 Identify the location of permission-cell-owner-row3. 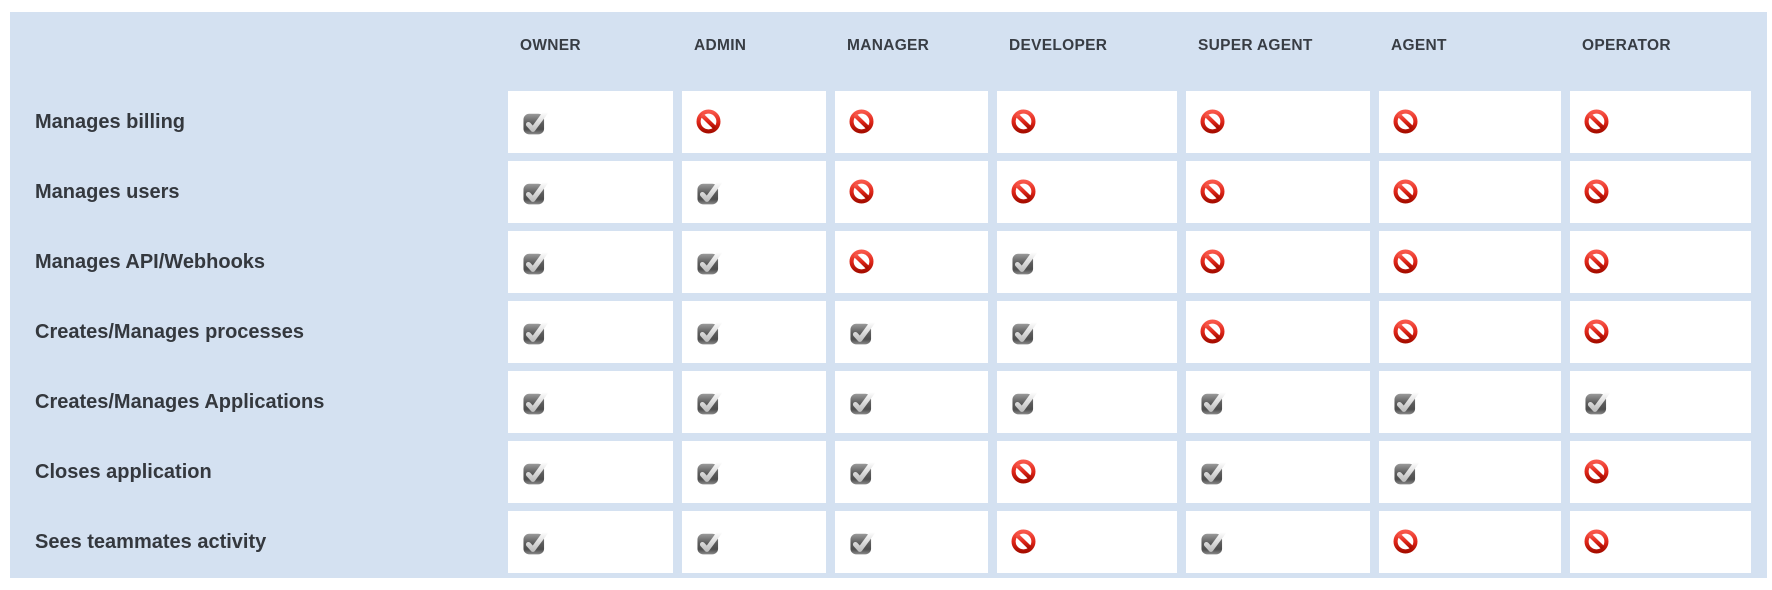
(590, 262).